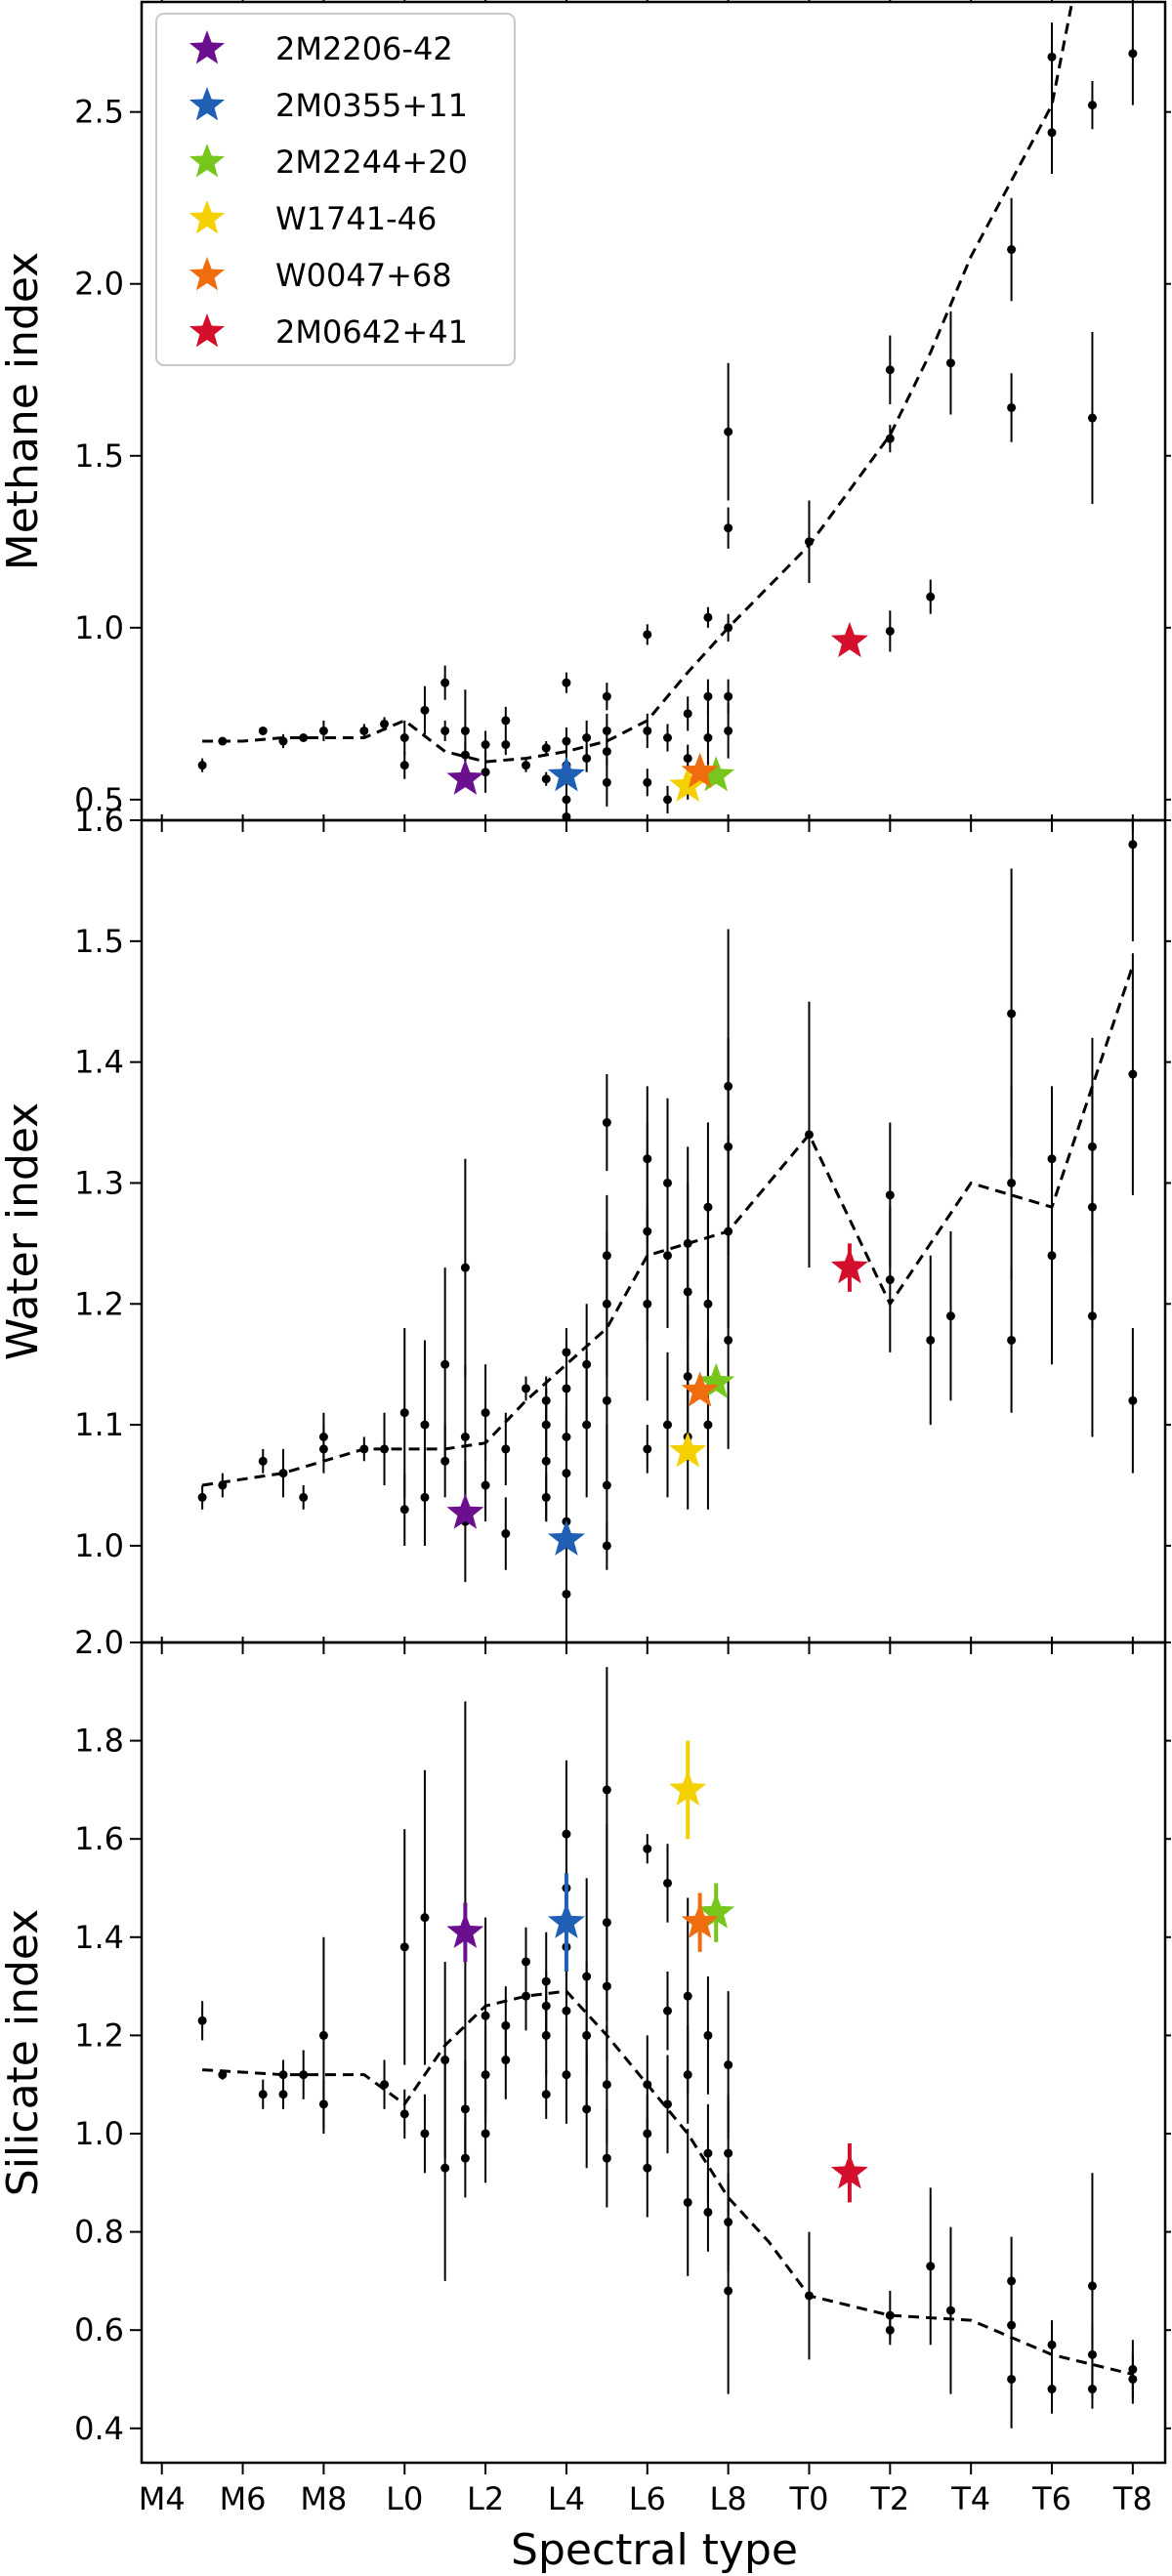  I want to click on y-tick-label: 1.2, so click(99, 2035).